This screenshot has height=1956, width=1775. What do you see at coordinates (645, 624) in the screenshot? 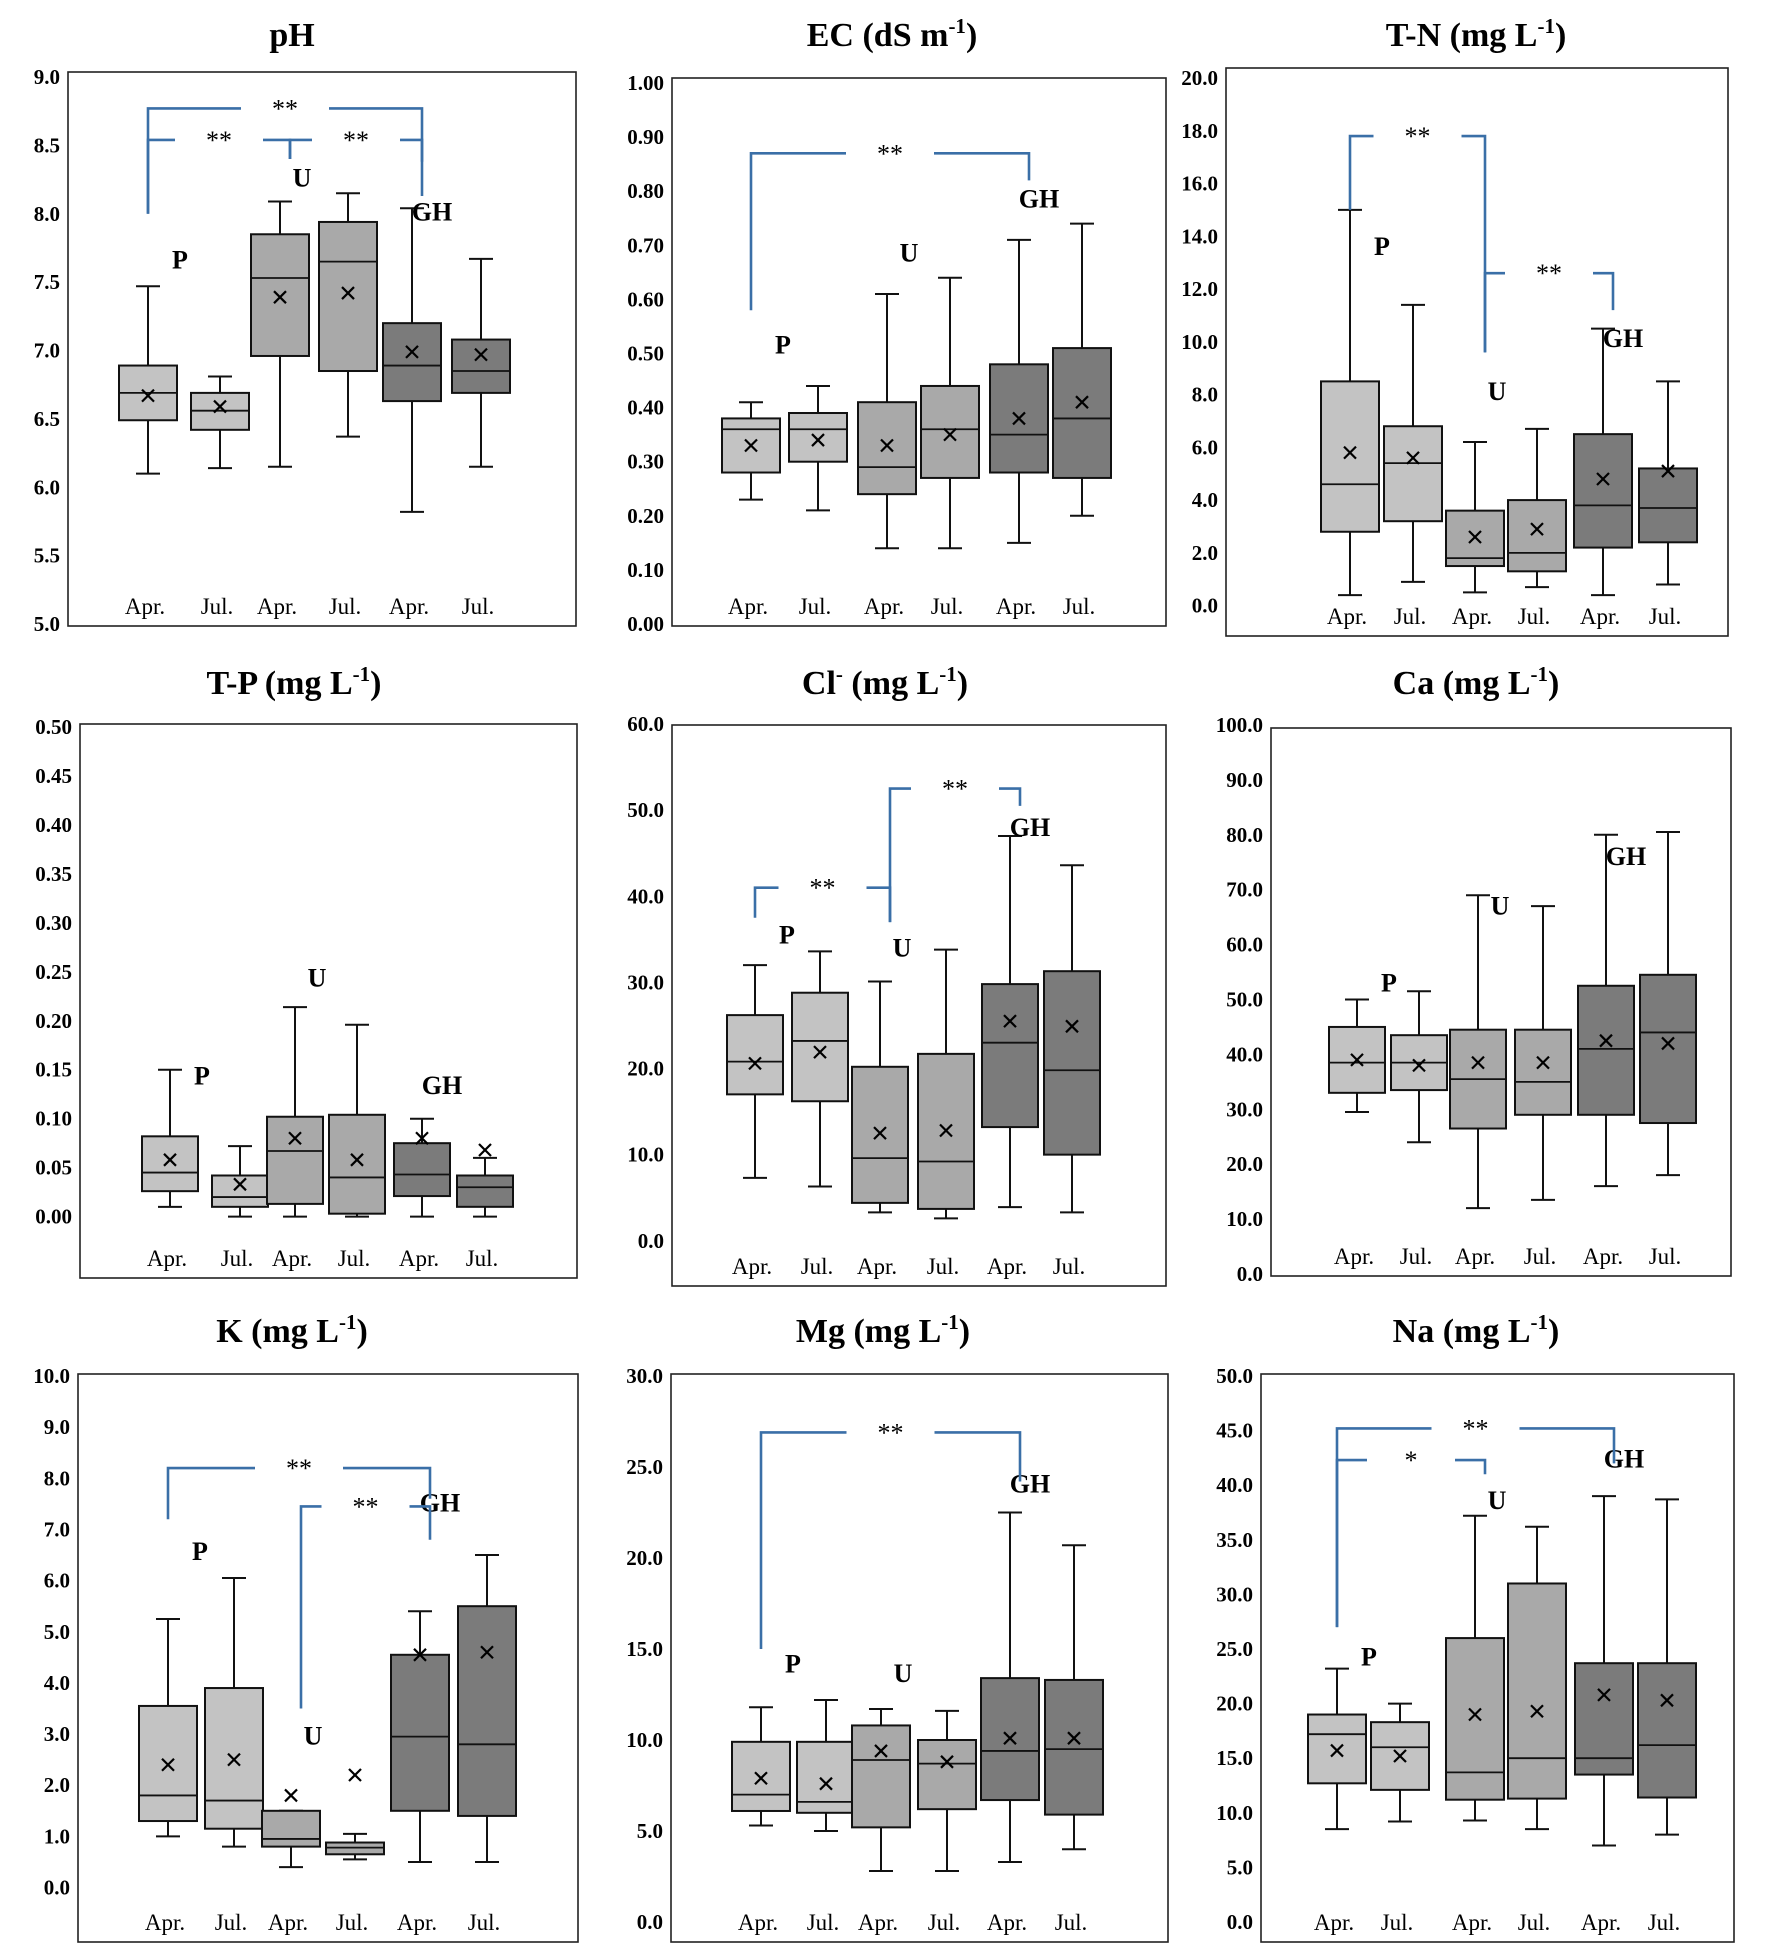
I see `y-tick-label: 0.00` at bounding box center [645, 624].